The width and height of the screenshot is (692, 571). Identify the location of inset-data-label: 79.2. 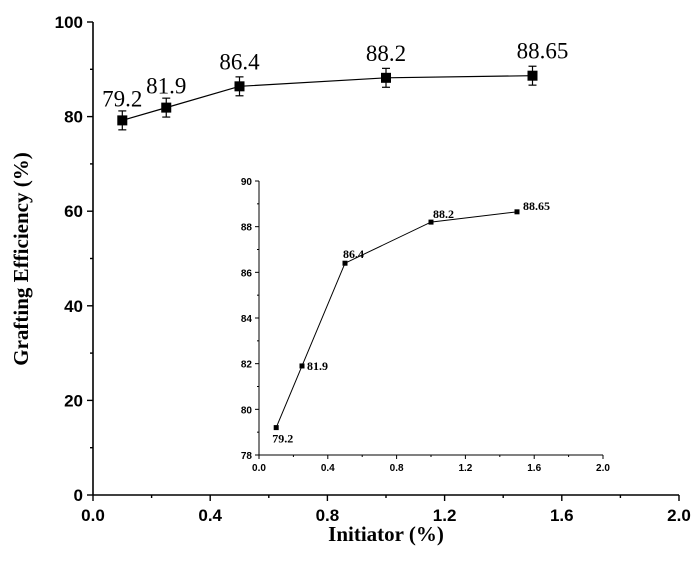
(282, 439).